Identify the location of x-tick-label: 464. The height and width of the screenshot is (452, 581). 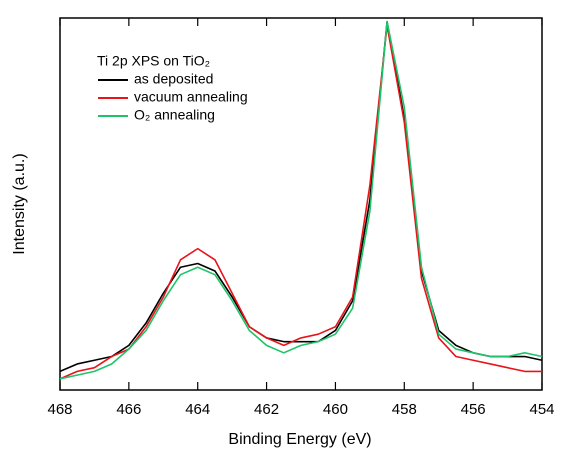
(197, 409).